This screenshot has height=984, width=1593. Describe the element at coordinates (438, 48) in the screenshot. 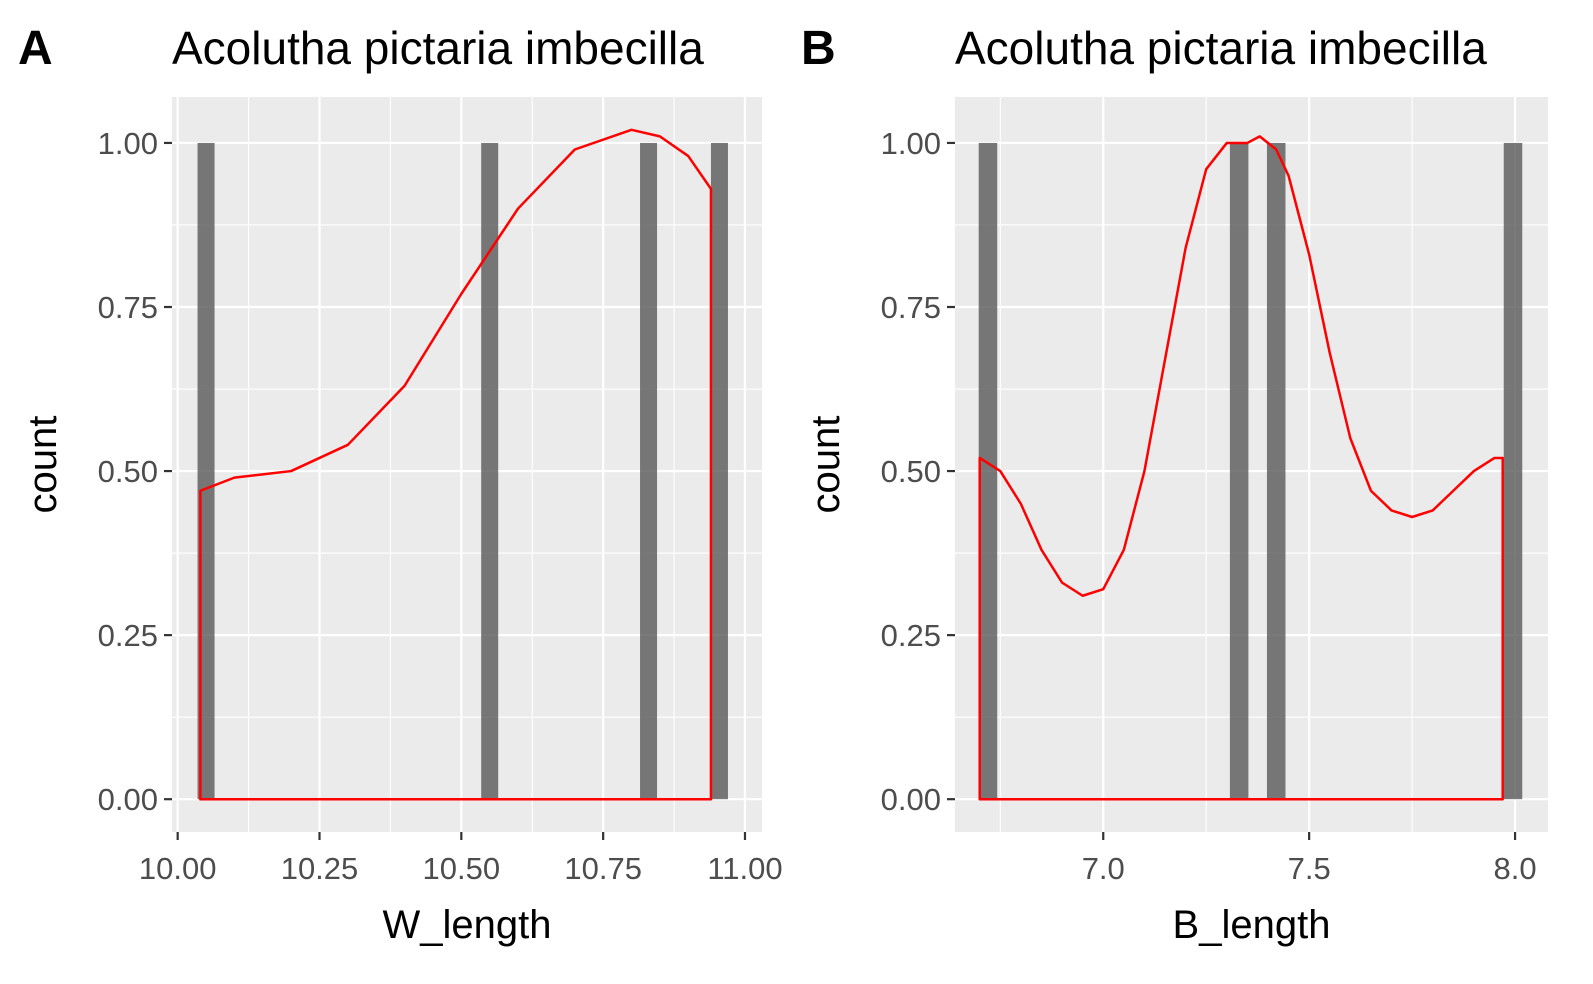

I see `panel-a-title: Acolutha pictaria imbecilla` at that location.